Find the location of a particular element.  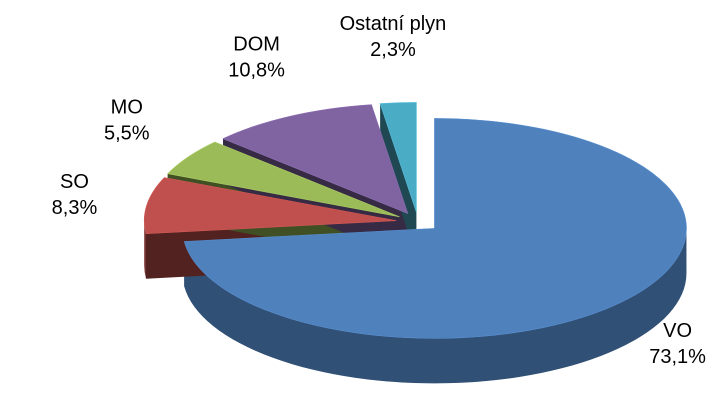

value-label: 10,8% is located at coordinates (256, 71).